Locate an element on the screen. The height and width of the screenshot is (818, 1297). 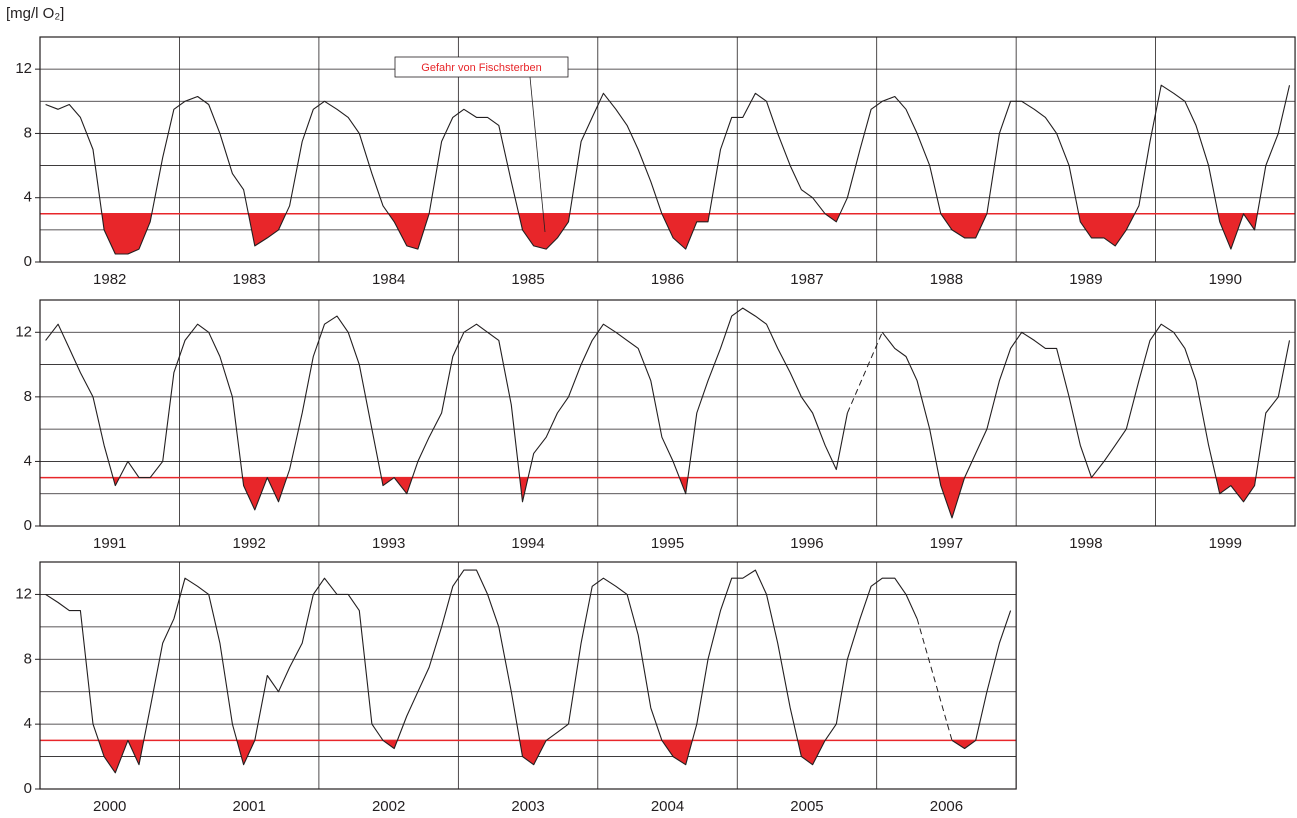
x-tick-label: 1989 is located at coordinates (1085, 279).